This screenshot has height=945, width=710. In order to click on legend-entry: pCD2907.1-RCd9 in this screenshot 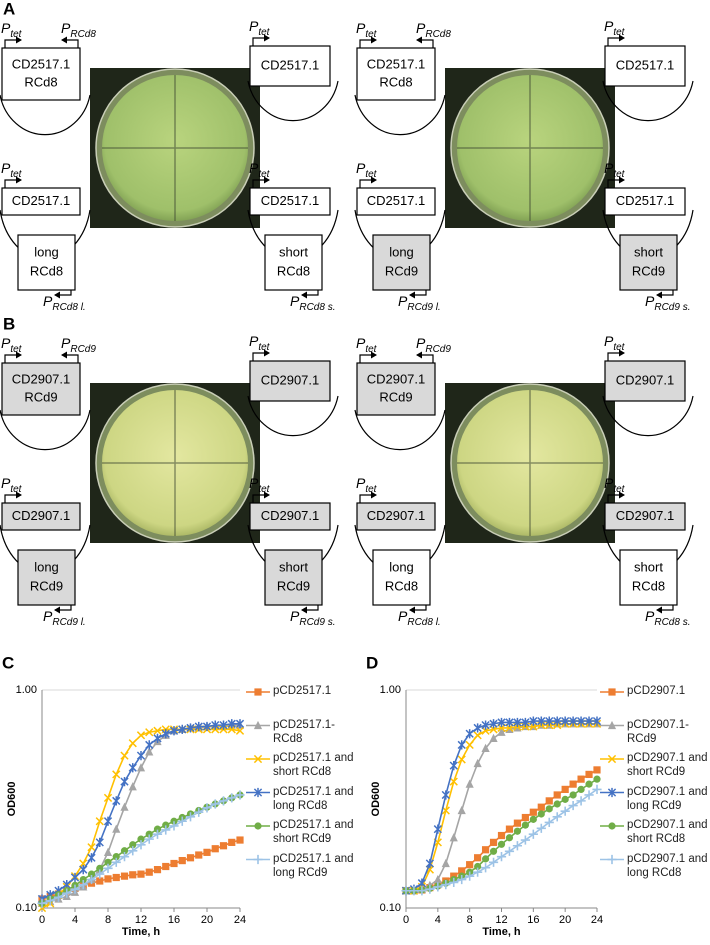, I will do `click(658, 731)`.